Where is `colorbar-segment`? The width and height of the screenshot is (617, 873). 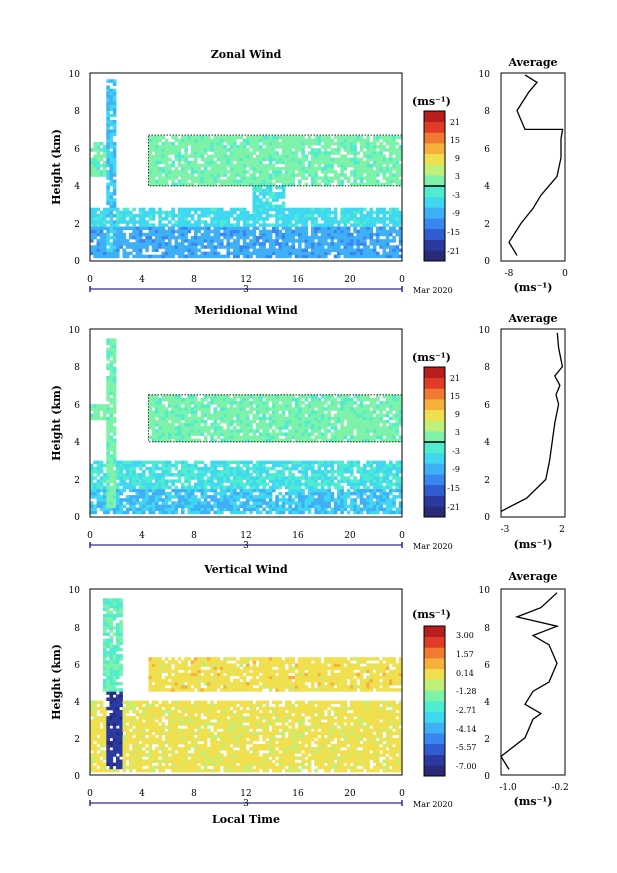 colorbar-segment is located at coordinates (434, 116).